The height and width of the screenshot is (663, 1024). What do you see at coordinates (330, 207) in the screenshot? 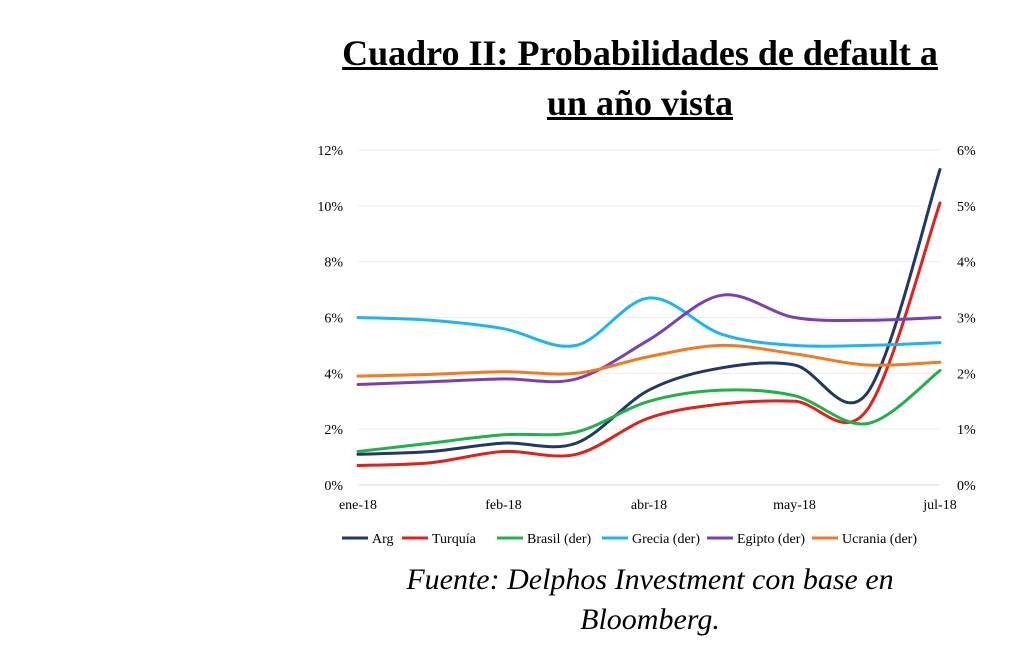
I see `y-left-tick-label: 10%` at bounding box center [330, 207].